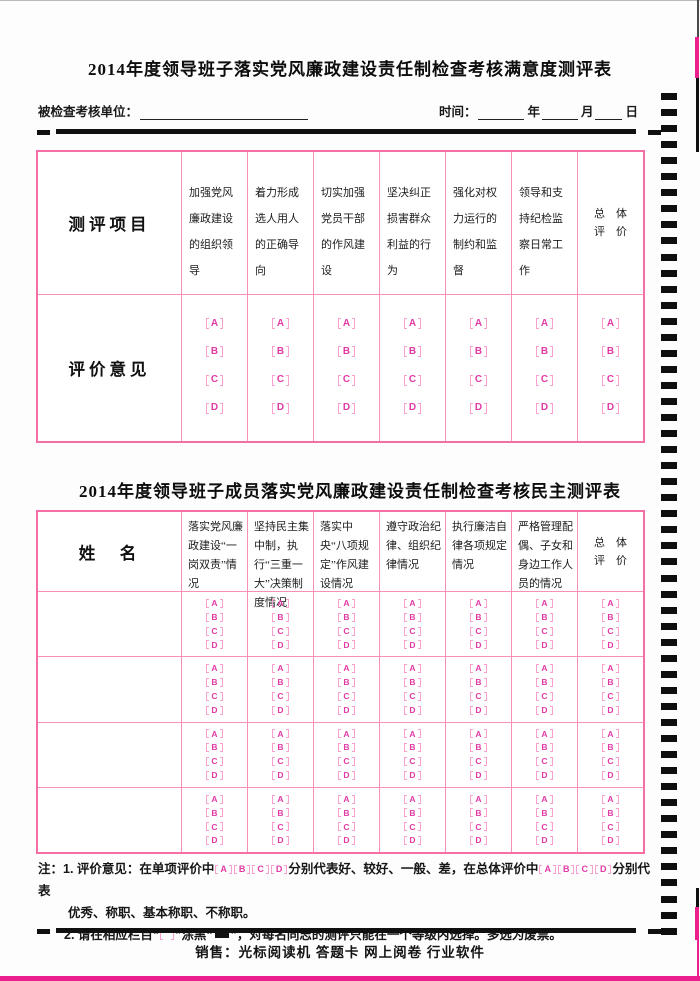 This screenshot has width=700, height=981. What do you see at coordinates (559, 113) in the screenshot?
I see `month-input-line` at bounding box center [559, 113].